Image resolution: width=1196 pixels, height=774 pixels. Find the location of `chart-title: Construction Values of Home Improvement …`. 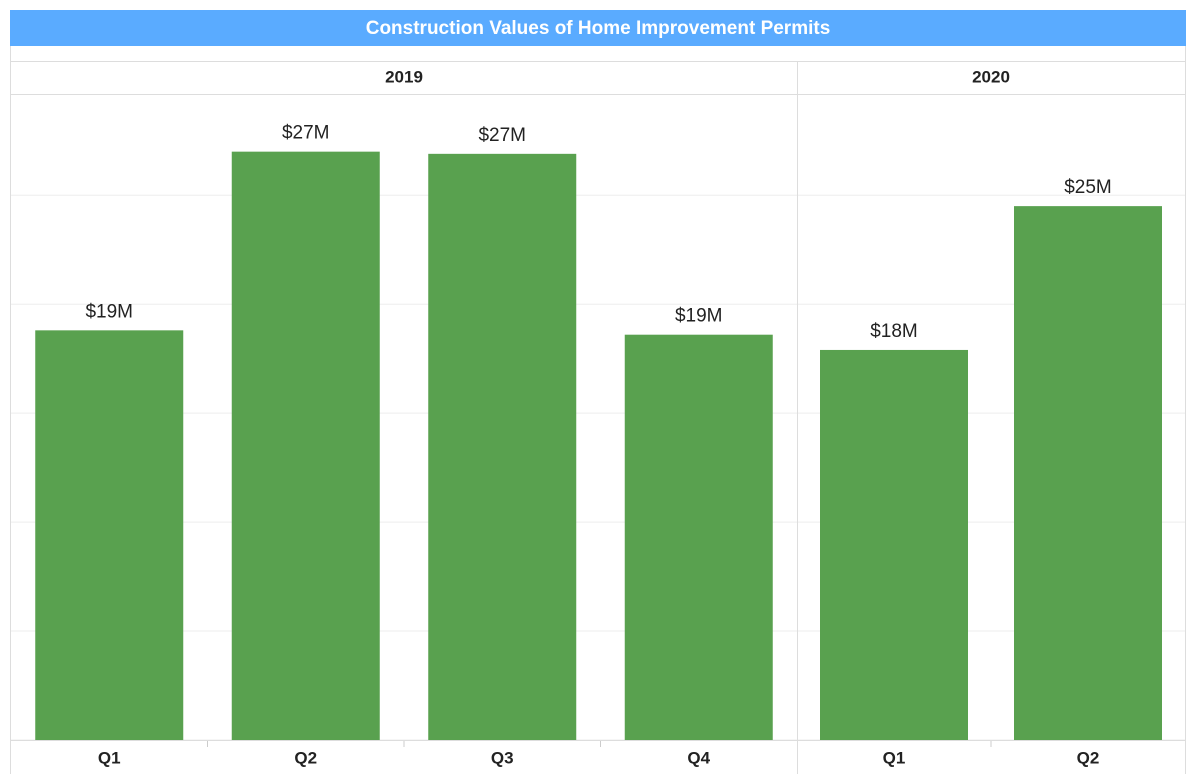

chart-title: Construction Values of Home Improvement … is located at coordinates (598, 28).